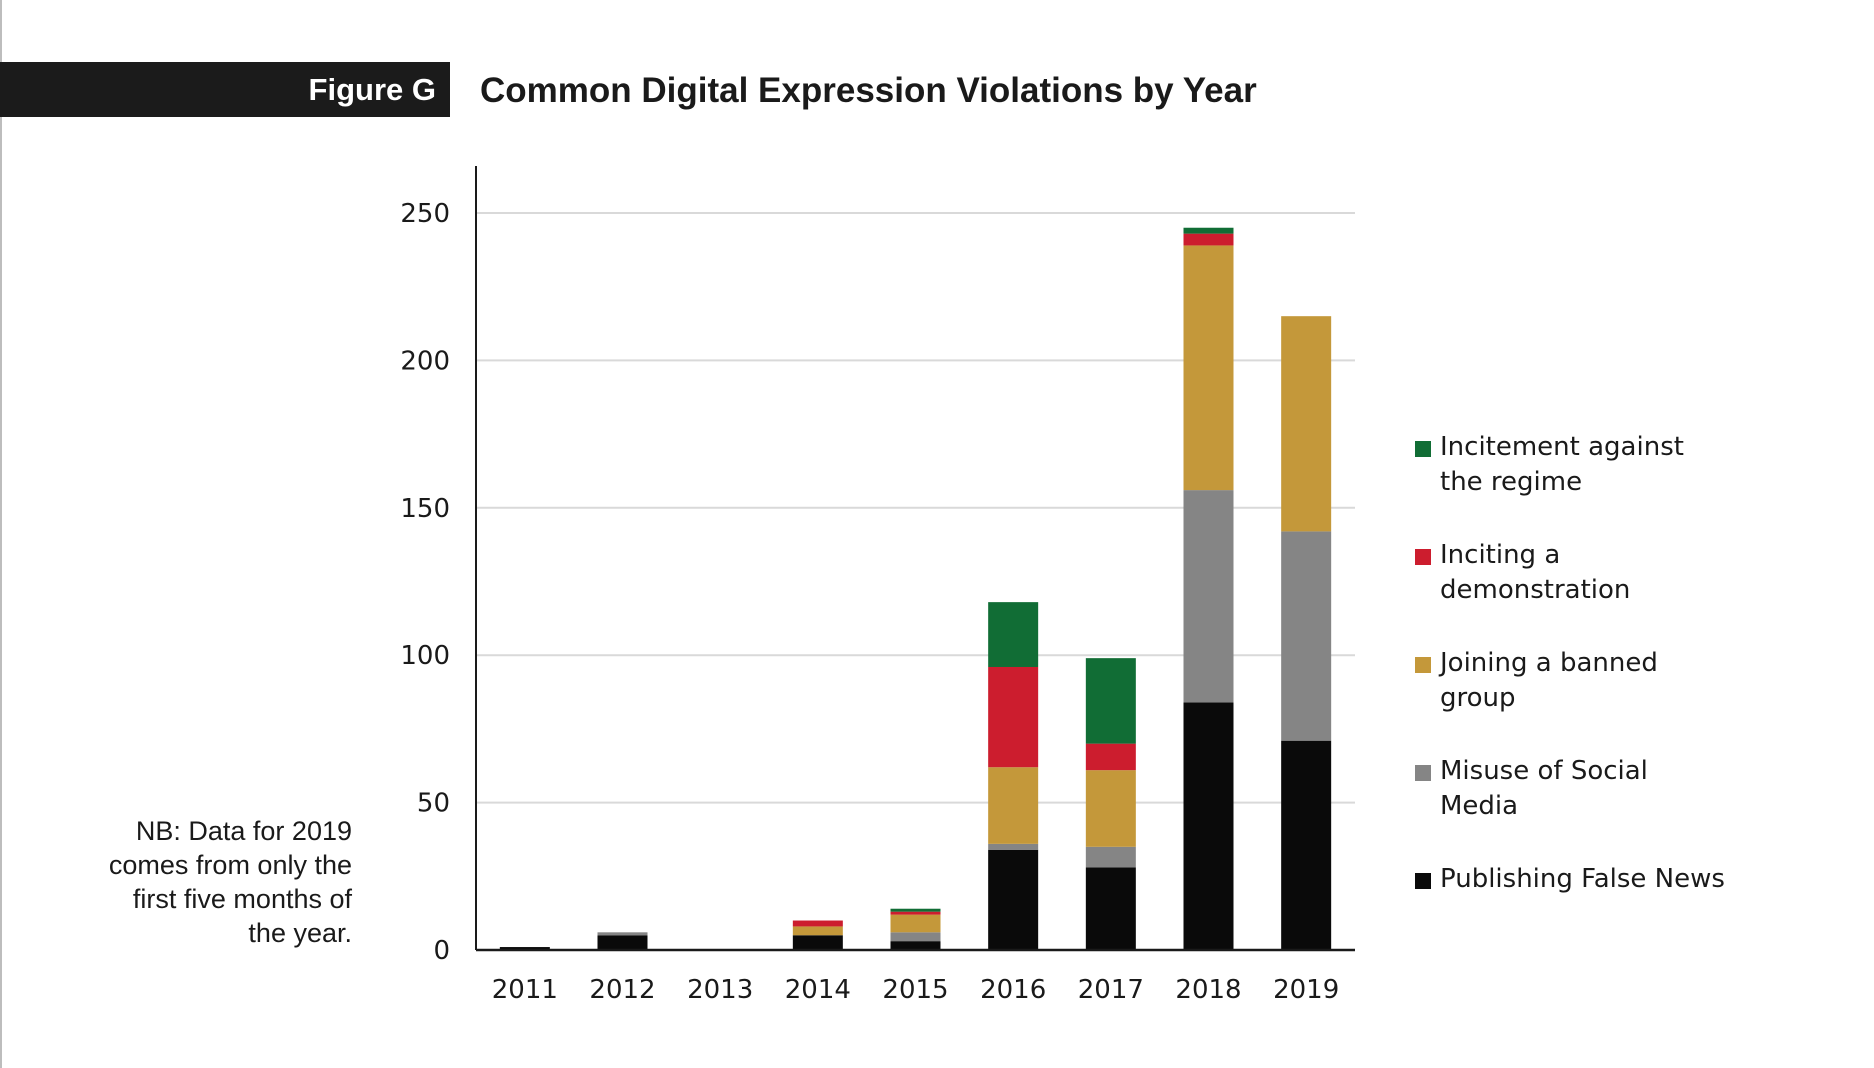  I want to click on x-tick-label: 2016, so click(1013, 990).